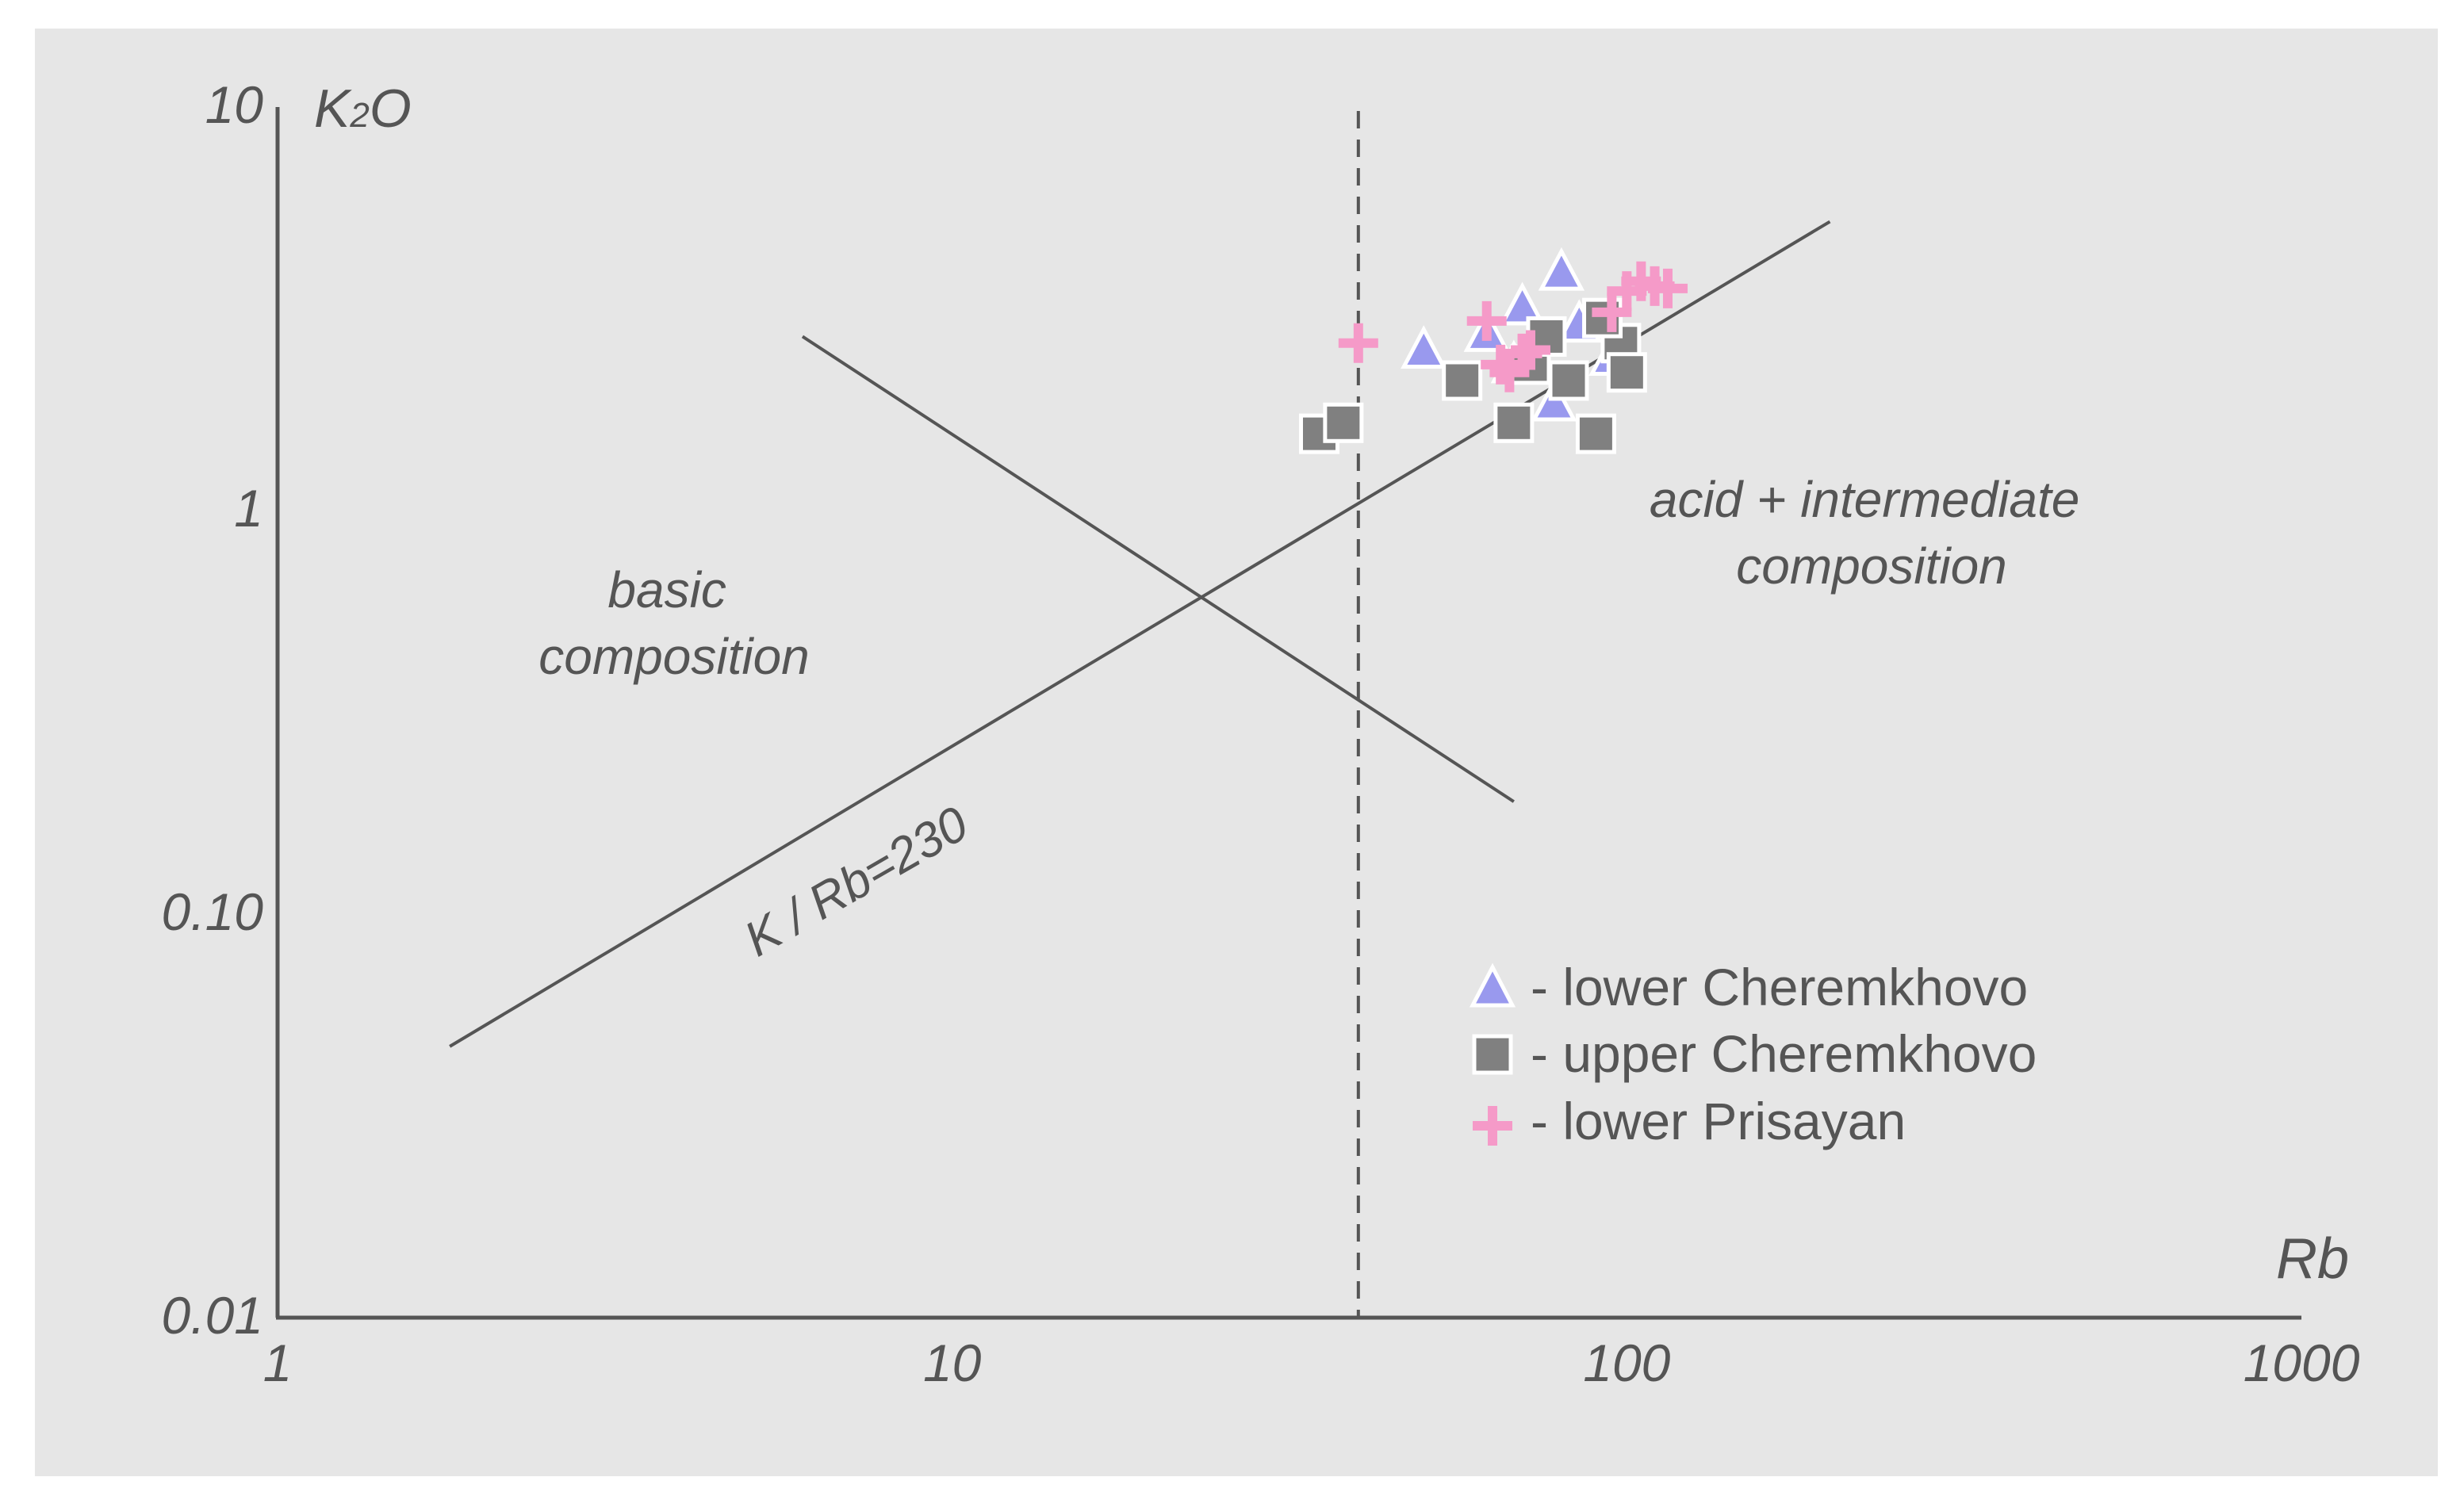 The width and height of the screenshot is (2464, 1500). I want to click on y-label-sub: 2, so click(359, 115).